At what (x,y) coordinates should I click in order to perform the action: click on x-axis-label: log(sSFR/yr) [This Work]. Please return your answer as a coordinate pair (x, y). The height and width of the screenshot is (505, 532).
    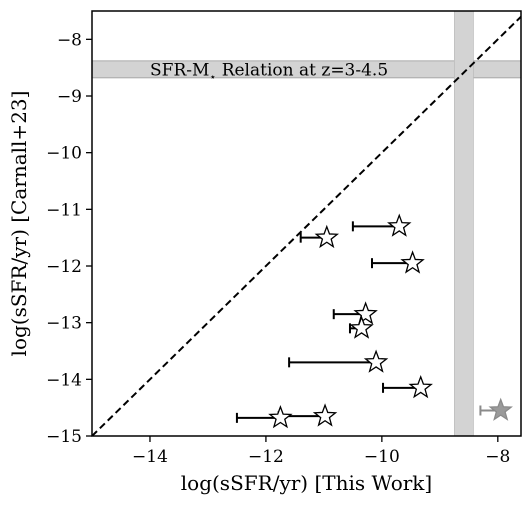
    Looking at the image, I should click on (306, 483).